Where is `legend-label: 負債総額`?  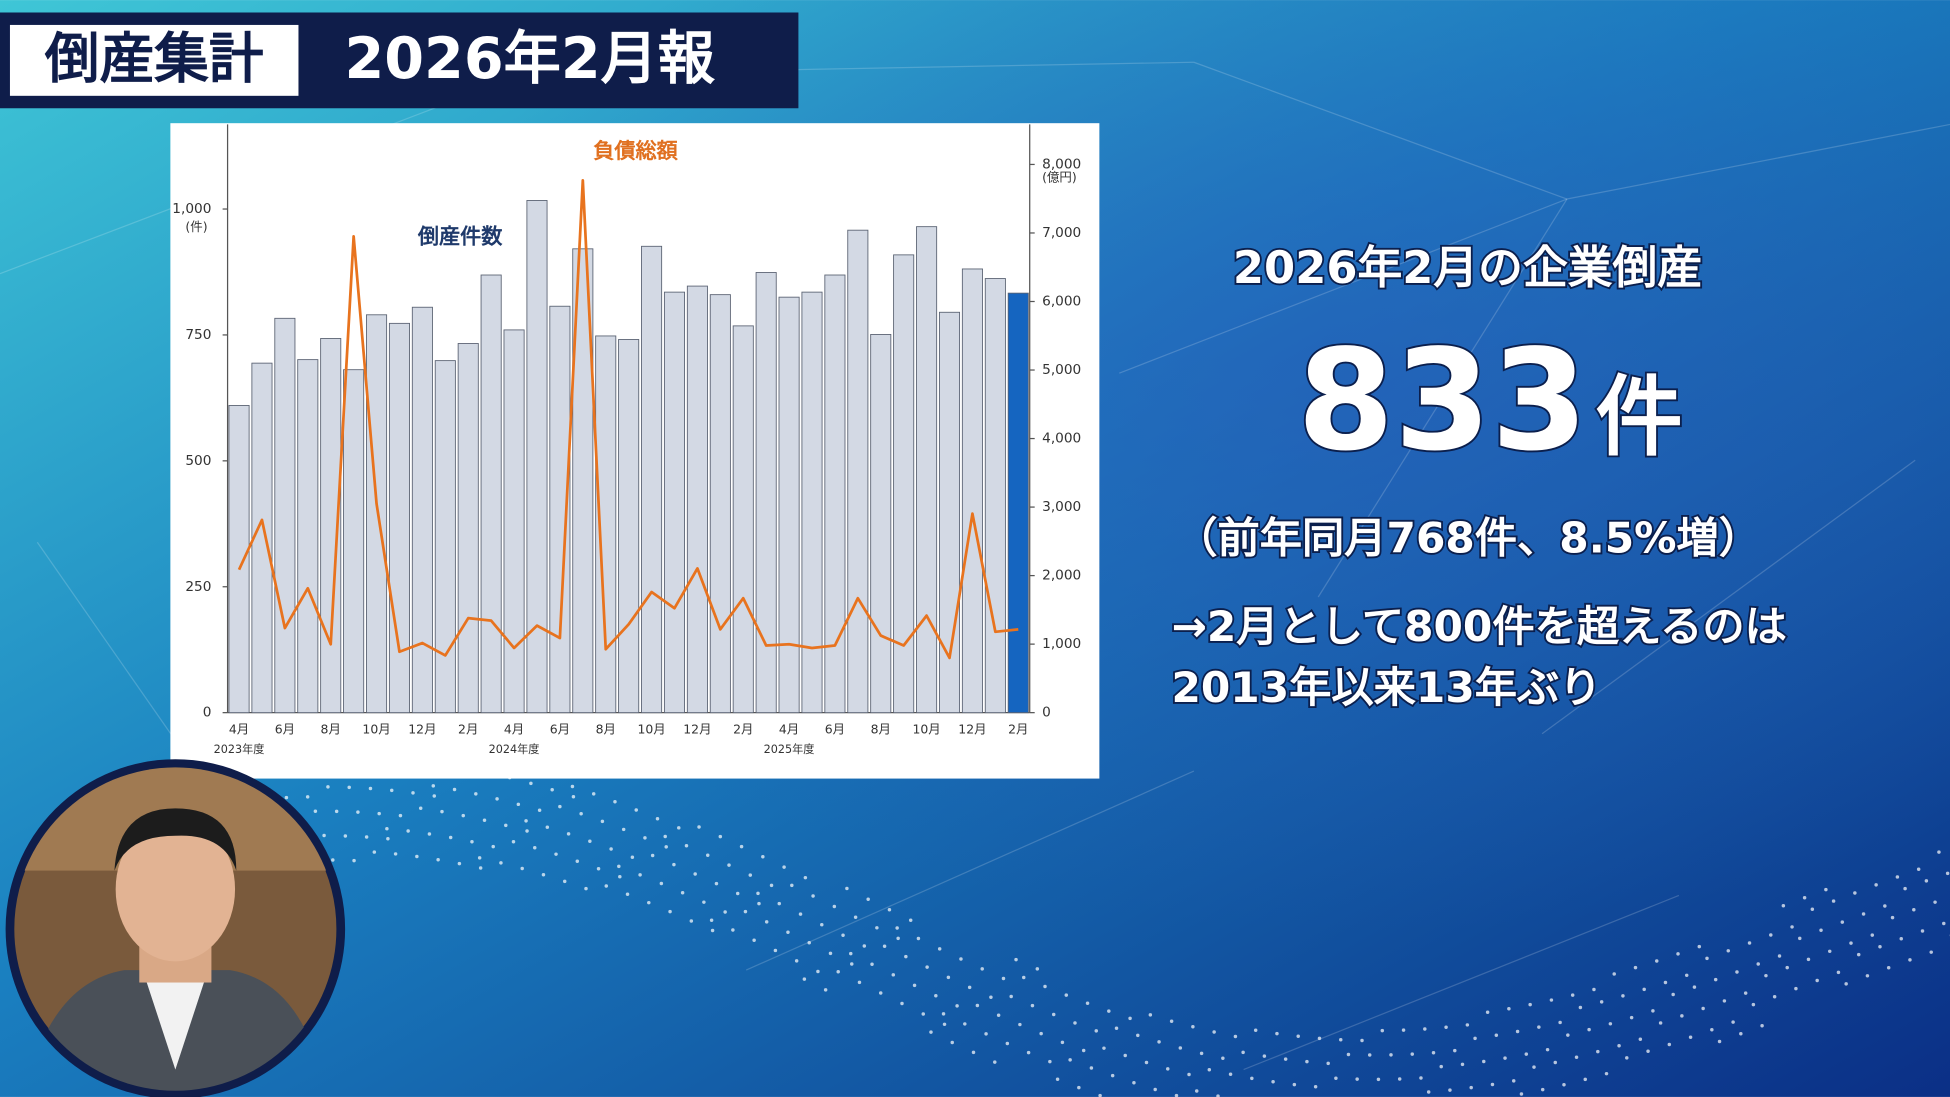
legend-label: 負債総額 is located at coordinates (635, 150).